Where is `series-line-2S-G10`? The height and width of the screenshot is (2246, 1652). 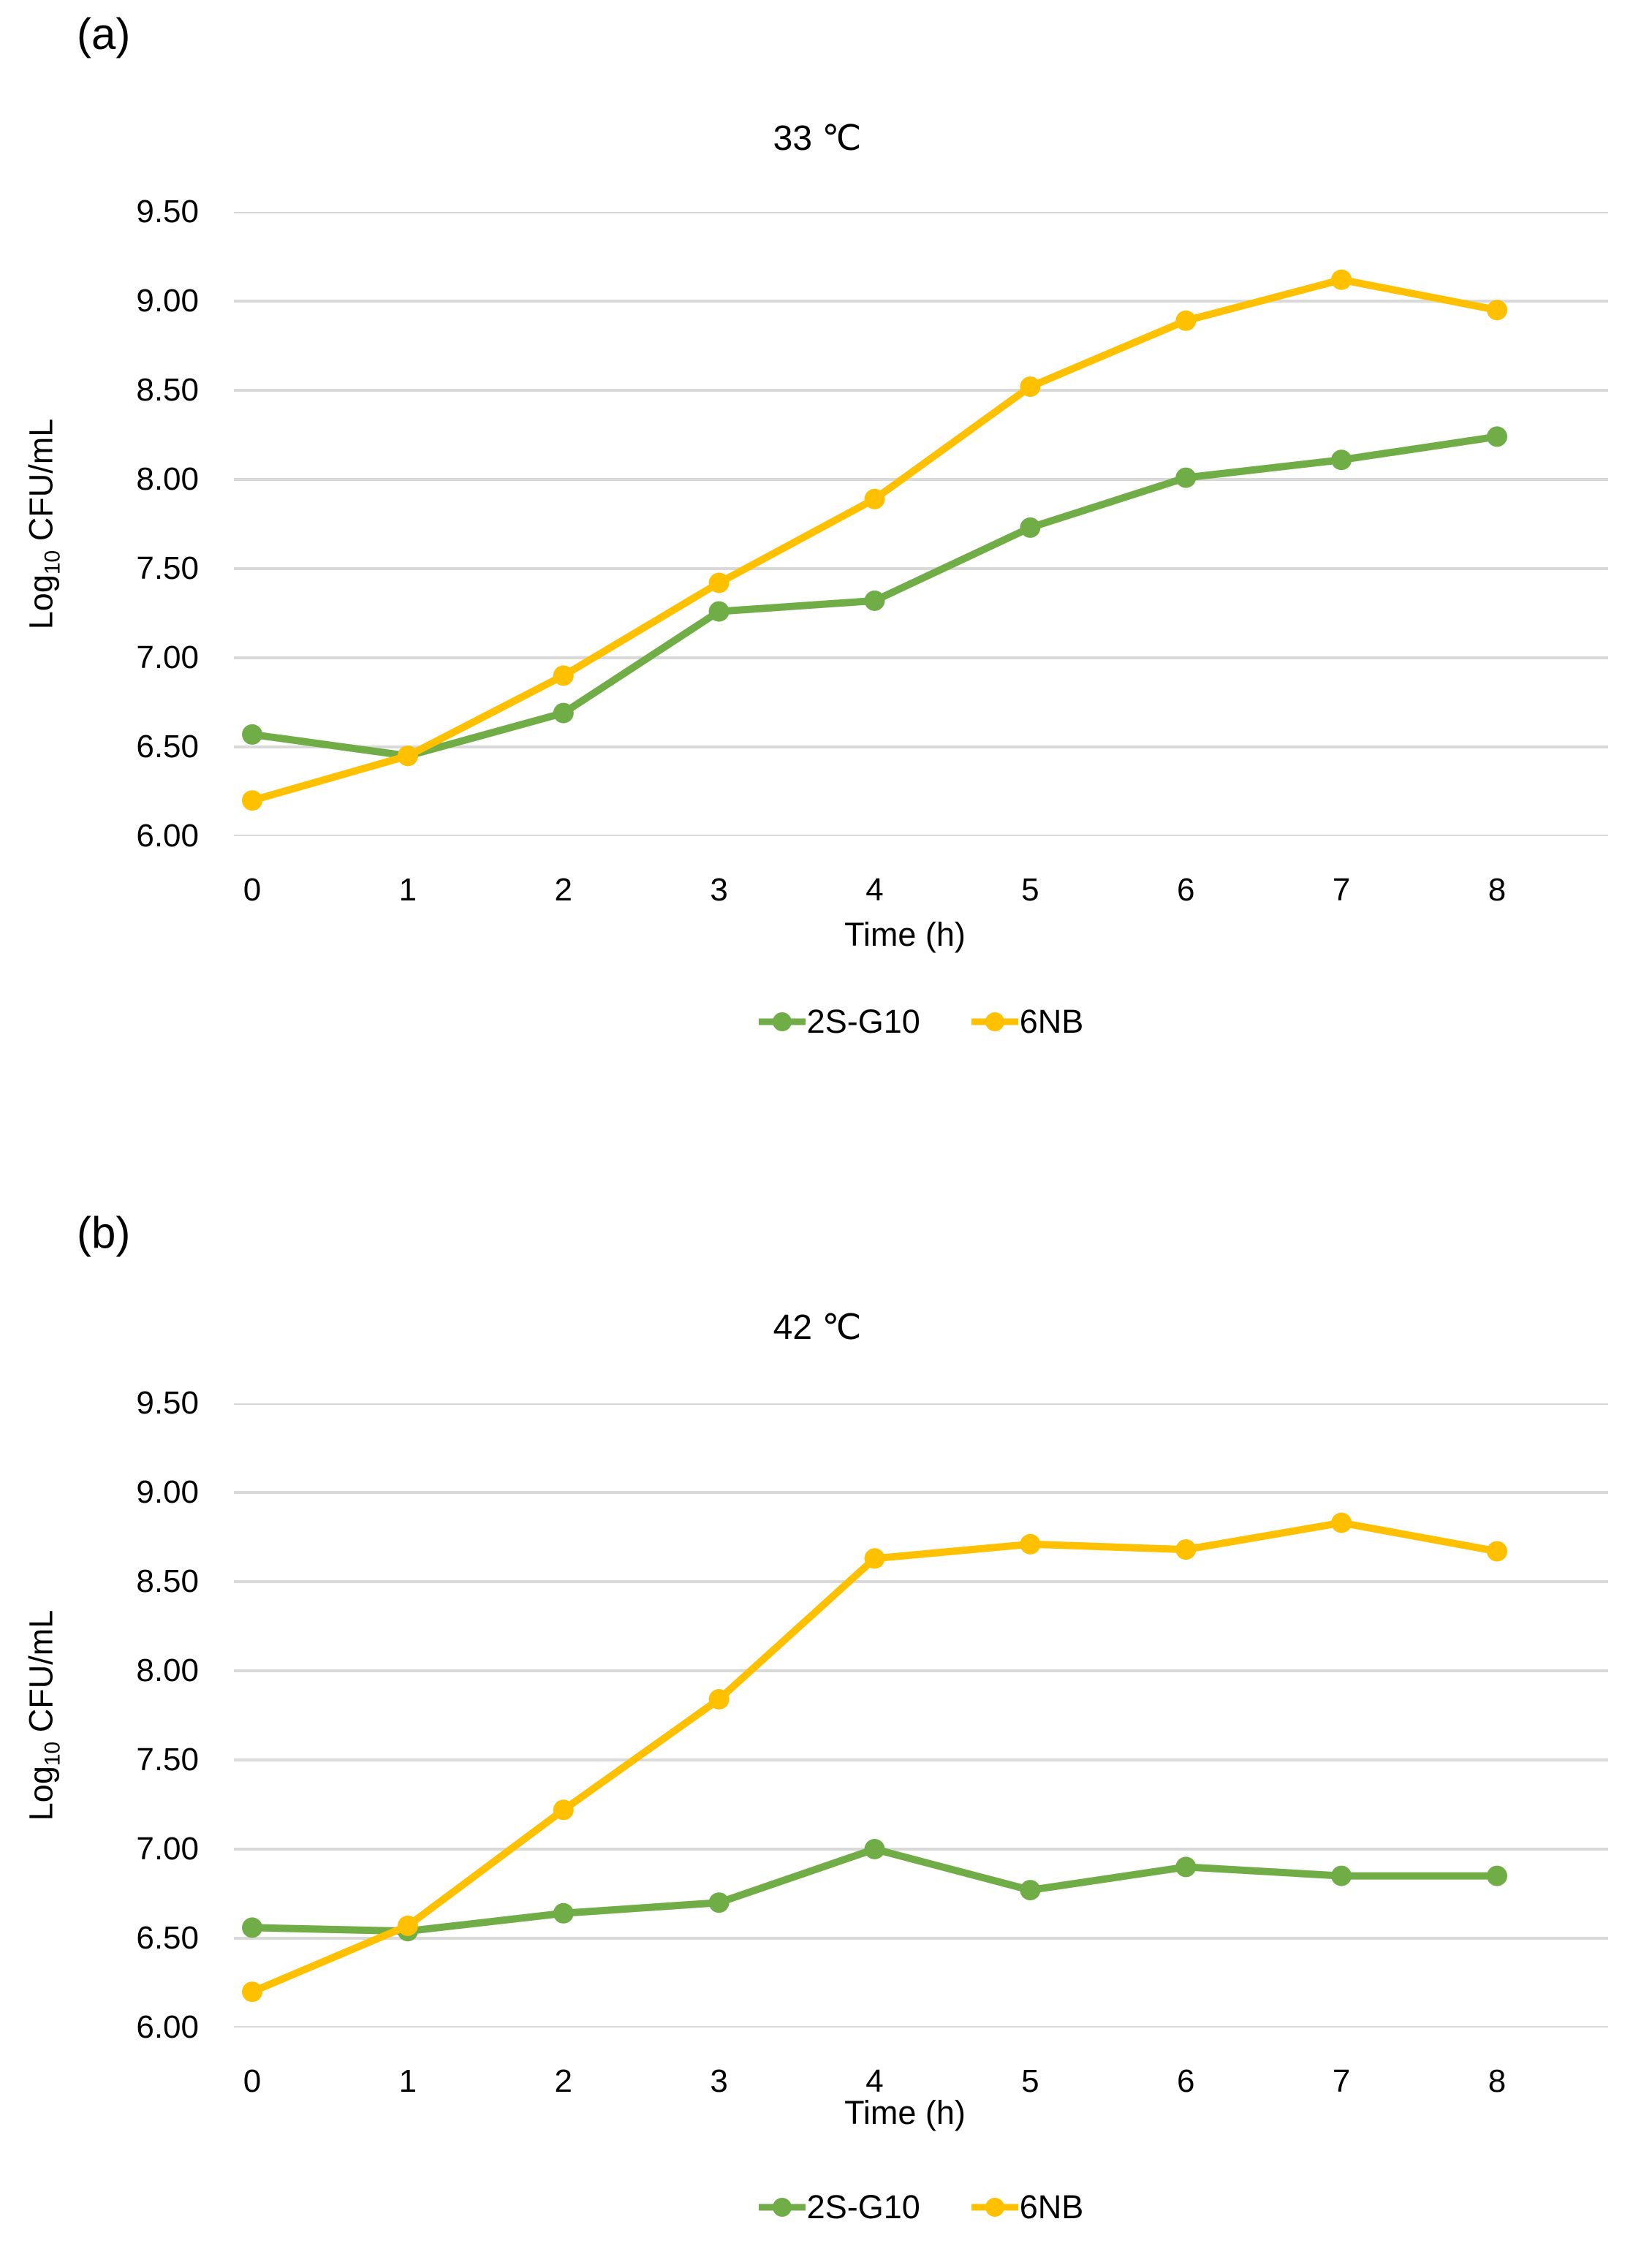 series-line-2S-G10 is located at coordinates (875, 1890).